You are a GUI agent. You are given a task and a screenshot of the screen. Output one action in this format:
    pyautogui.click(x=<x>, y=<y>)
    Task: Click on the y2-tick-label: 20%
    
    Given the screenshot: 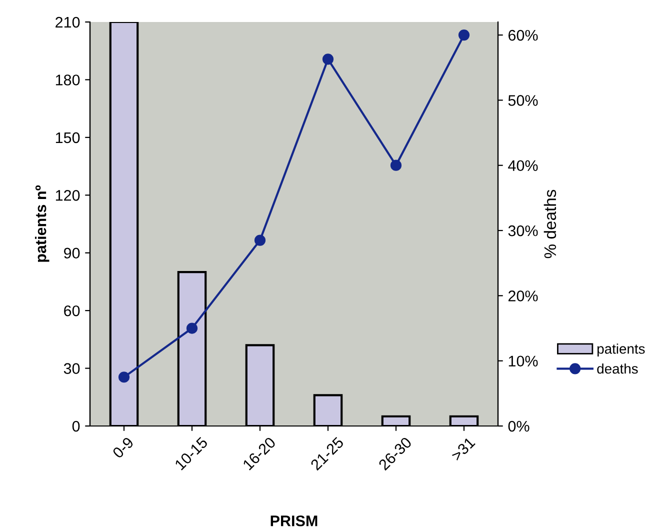 What is the action you would take?
    pyautogui.click(x=523, y=296)
    